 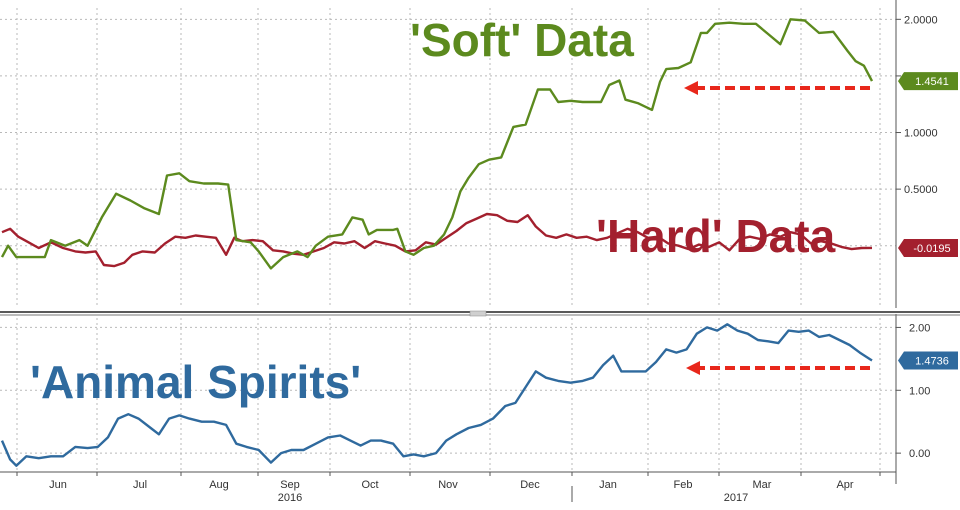 I want to click on x-tick-label: Sep, so click(x=290, y=485).